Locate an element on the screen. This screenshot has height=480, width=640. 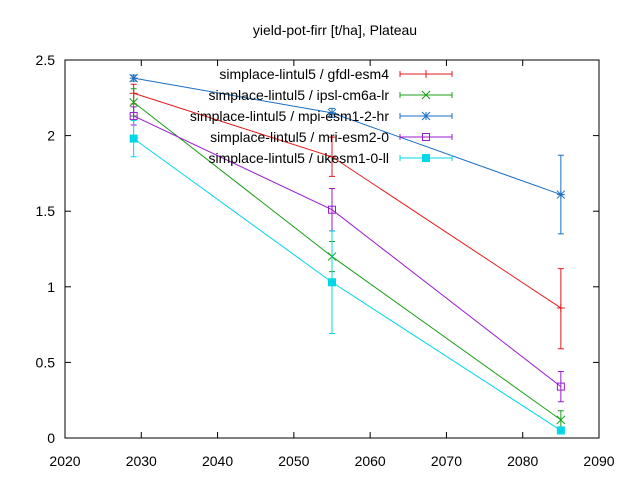
y-tick-label: 2.5 is located at coordinates (46, 60).